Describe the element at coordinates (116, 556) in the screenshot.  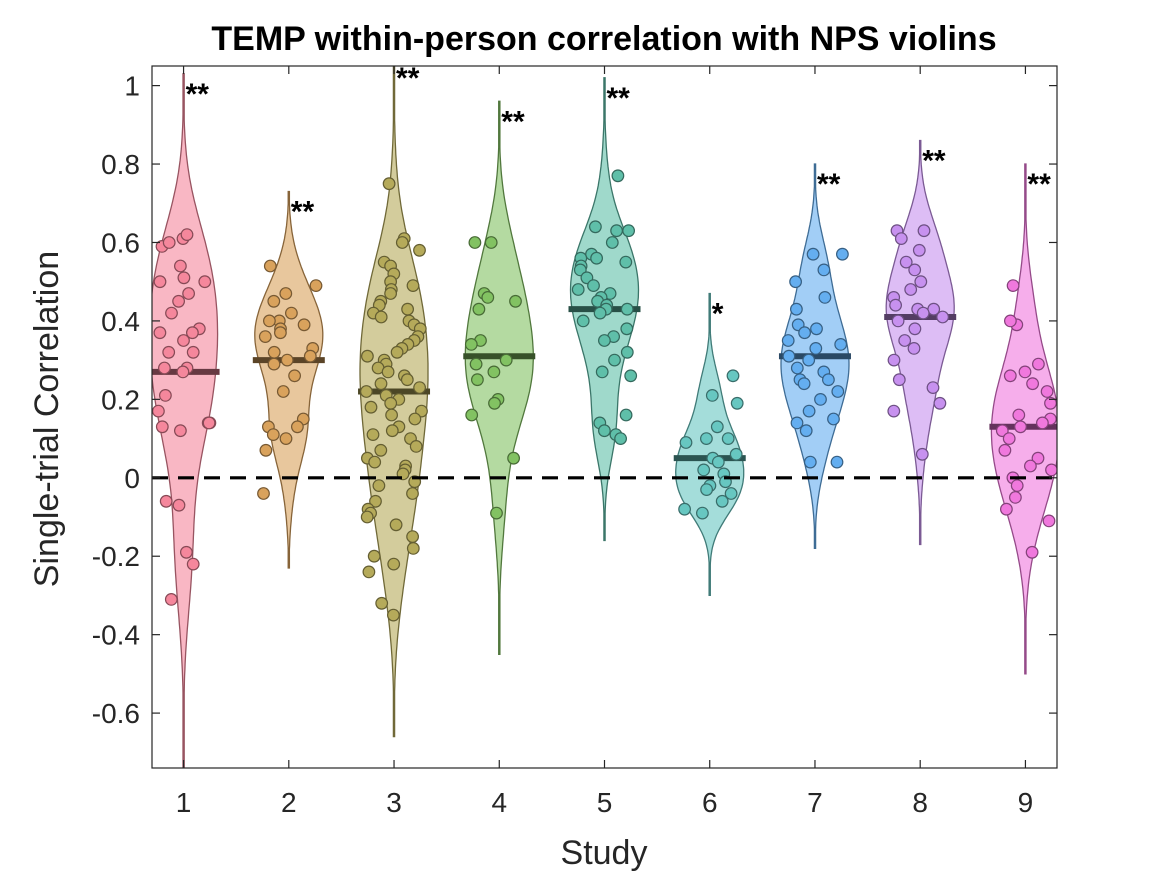
I see `y-tick-label: -0.2` at that location.